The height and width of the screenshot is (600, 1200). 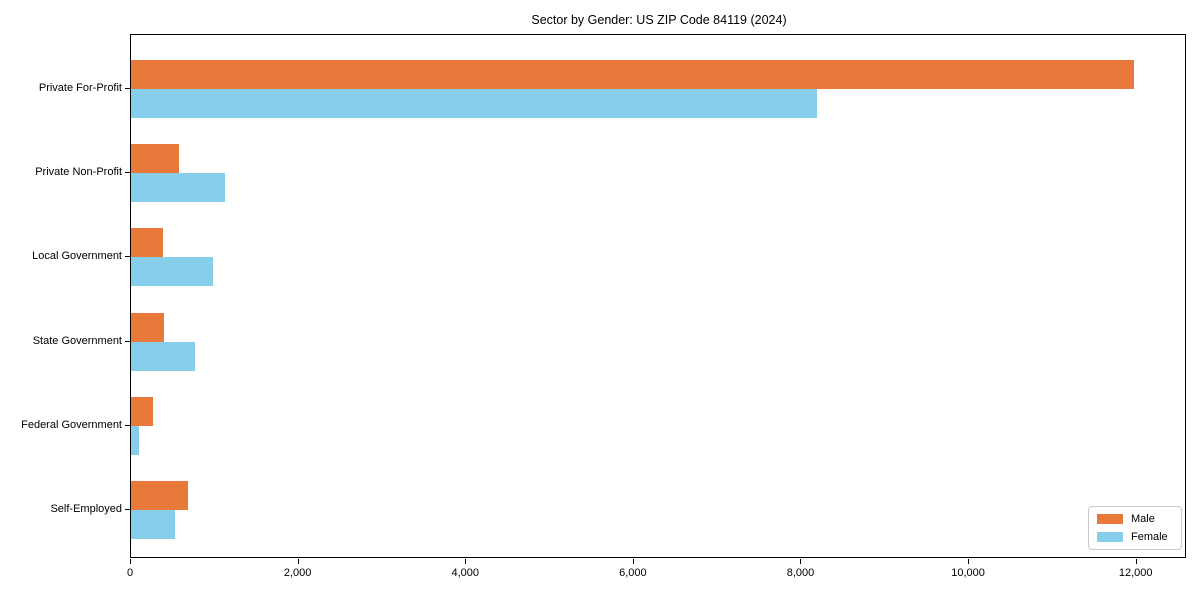 What do you see at coordinates (71, 424) in the screenshot?
I see `y-tick-label-4: Federal Government` at bounding box center [71, 424].